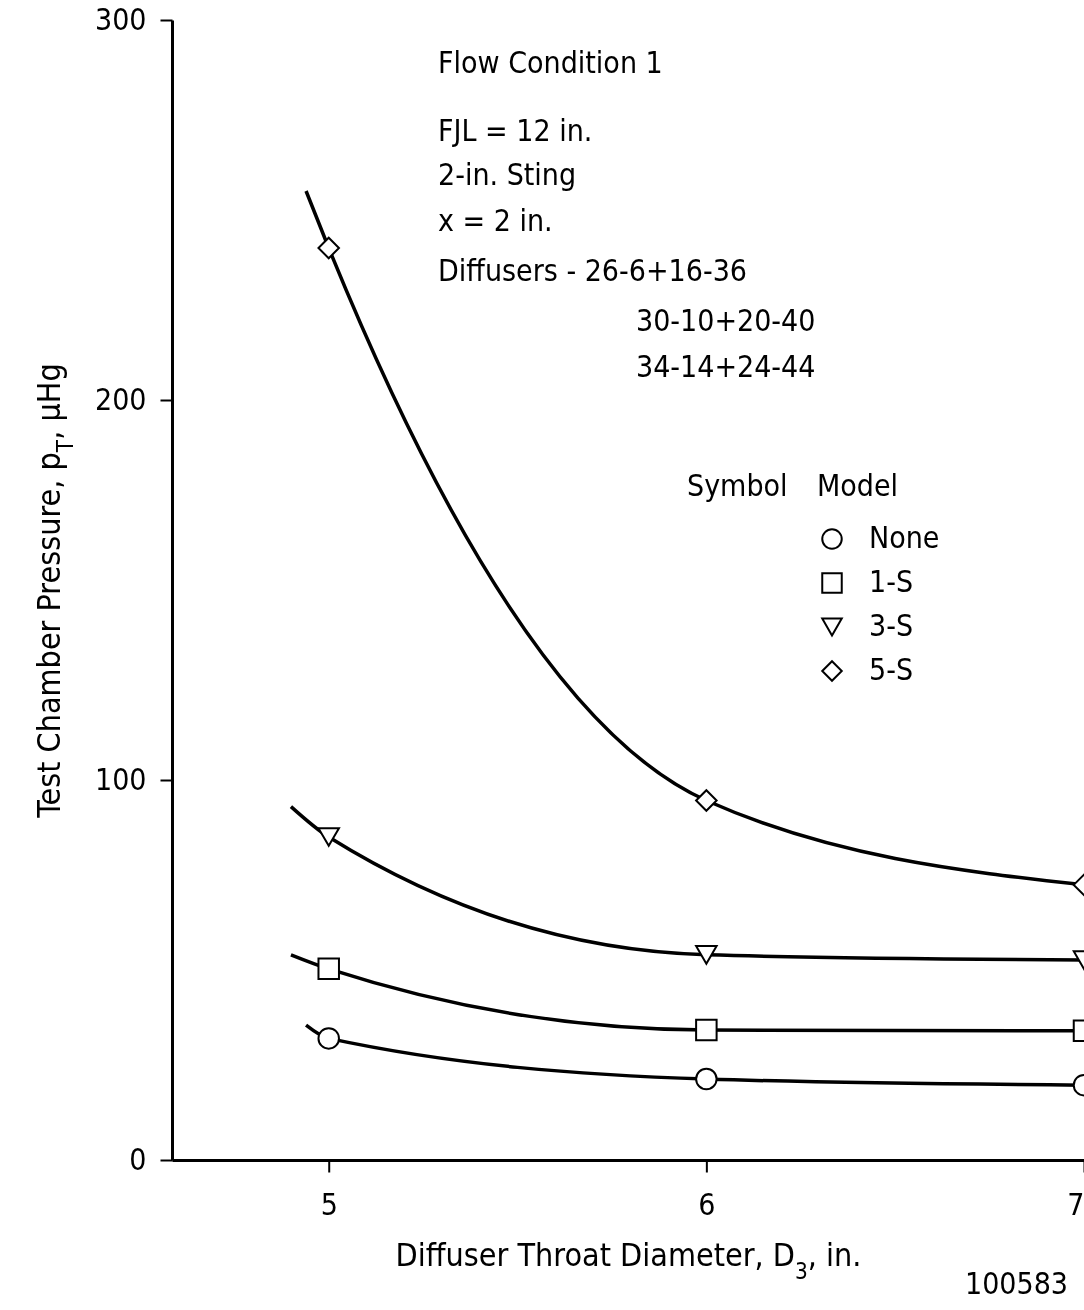  Describe the element at coordinates (592, 270) in the screenshot. I see `annotation: Diffusers - 26-6+16-36` at that location.